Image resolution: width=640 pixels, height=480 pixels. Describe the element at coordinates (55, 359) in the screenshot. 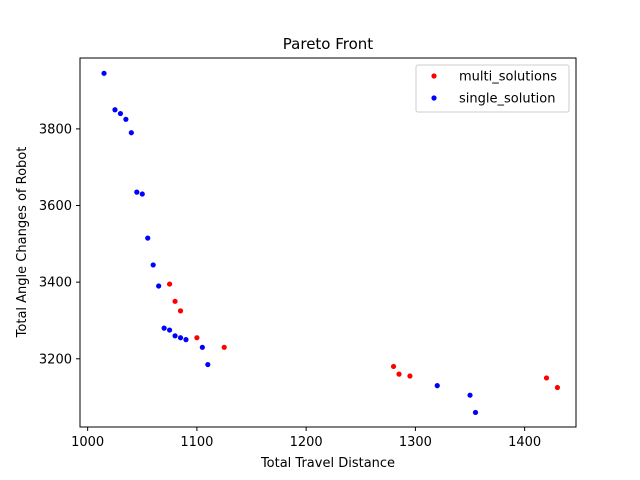

I see `y-tick-label: 3200` at that location.